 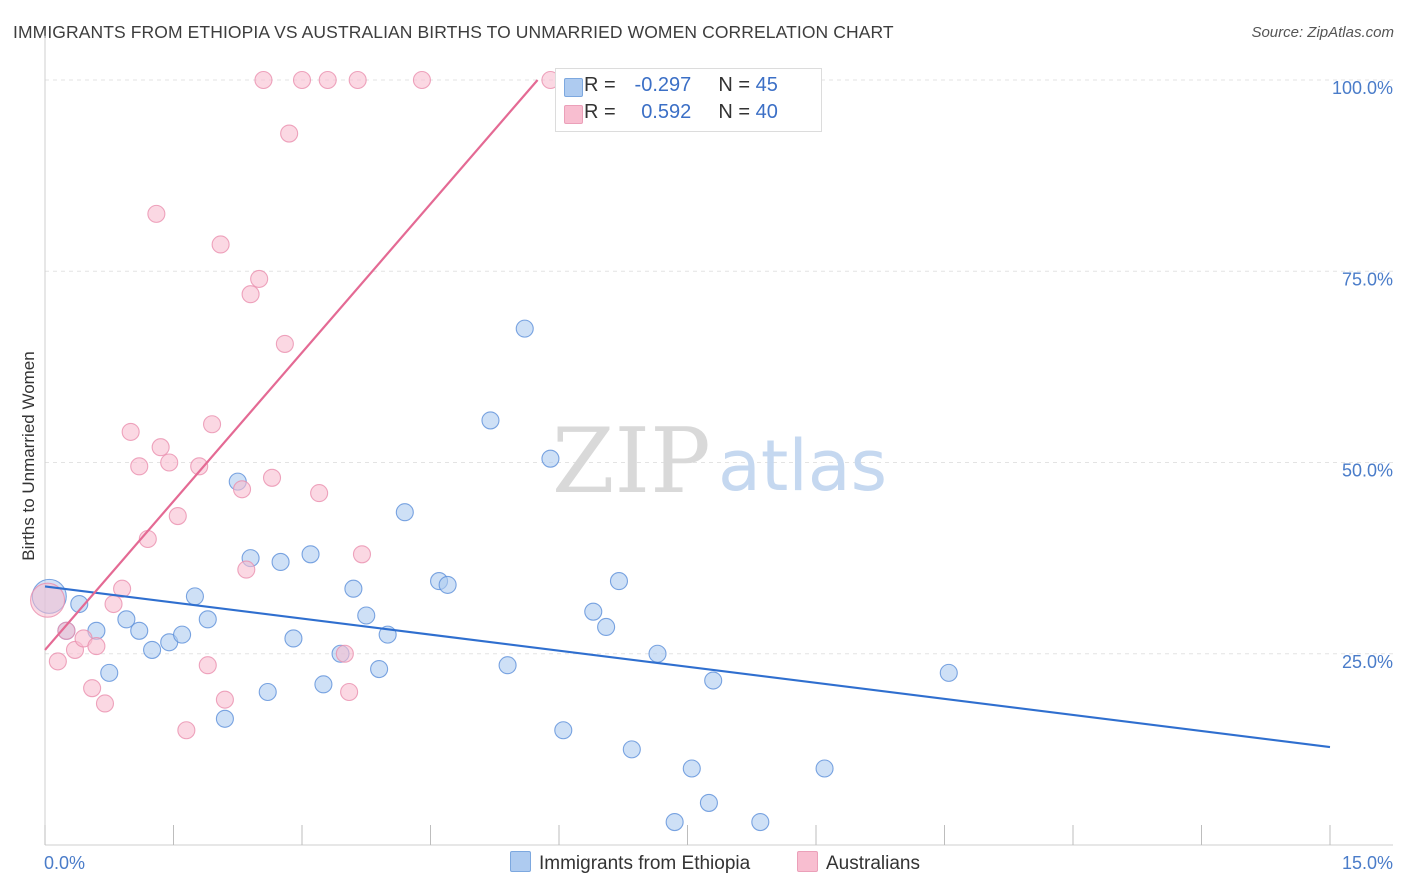 I want to click on y-tick-label-3: 100.0%, so click(x=1362, y=88).